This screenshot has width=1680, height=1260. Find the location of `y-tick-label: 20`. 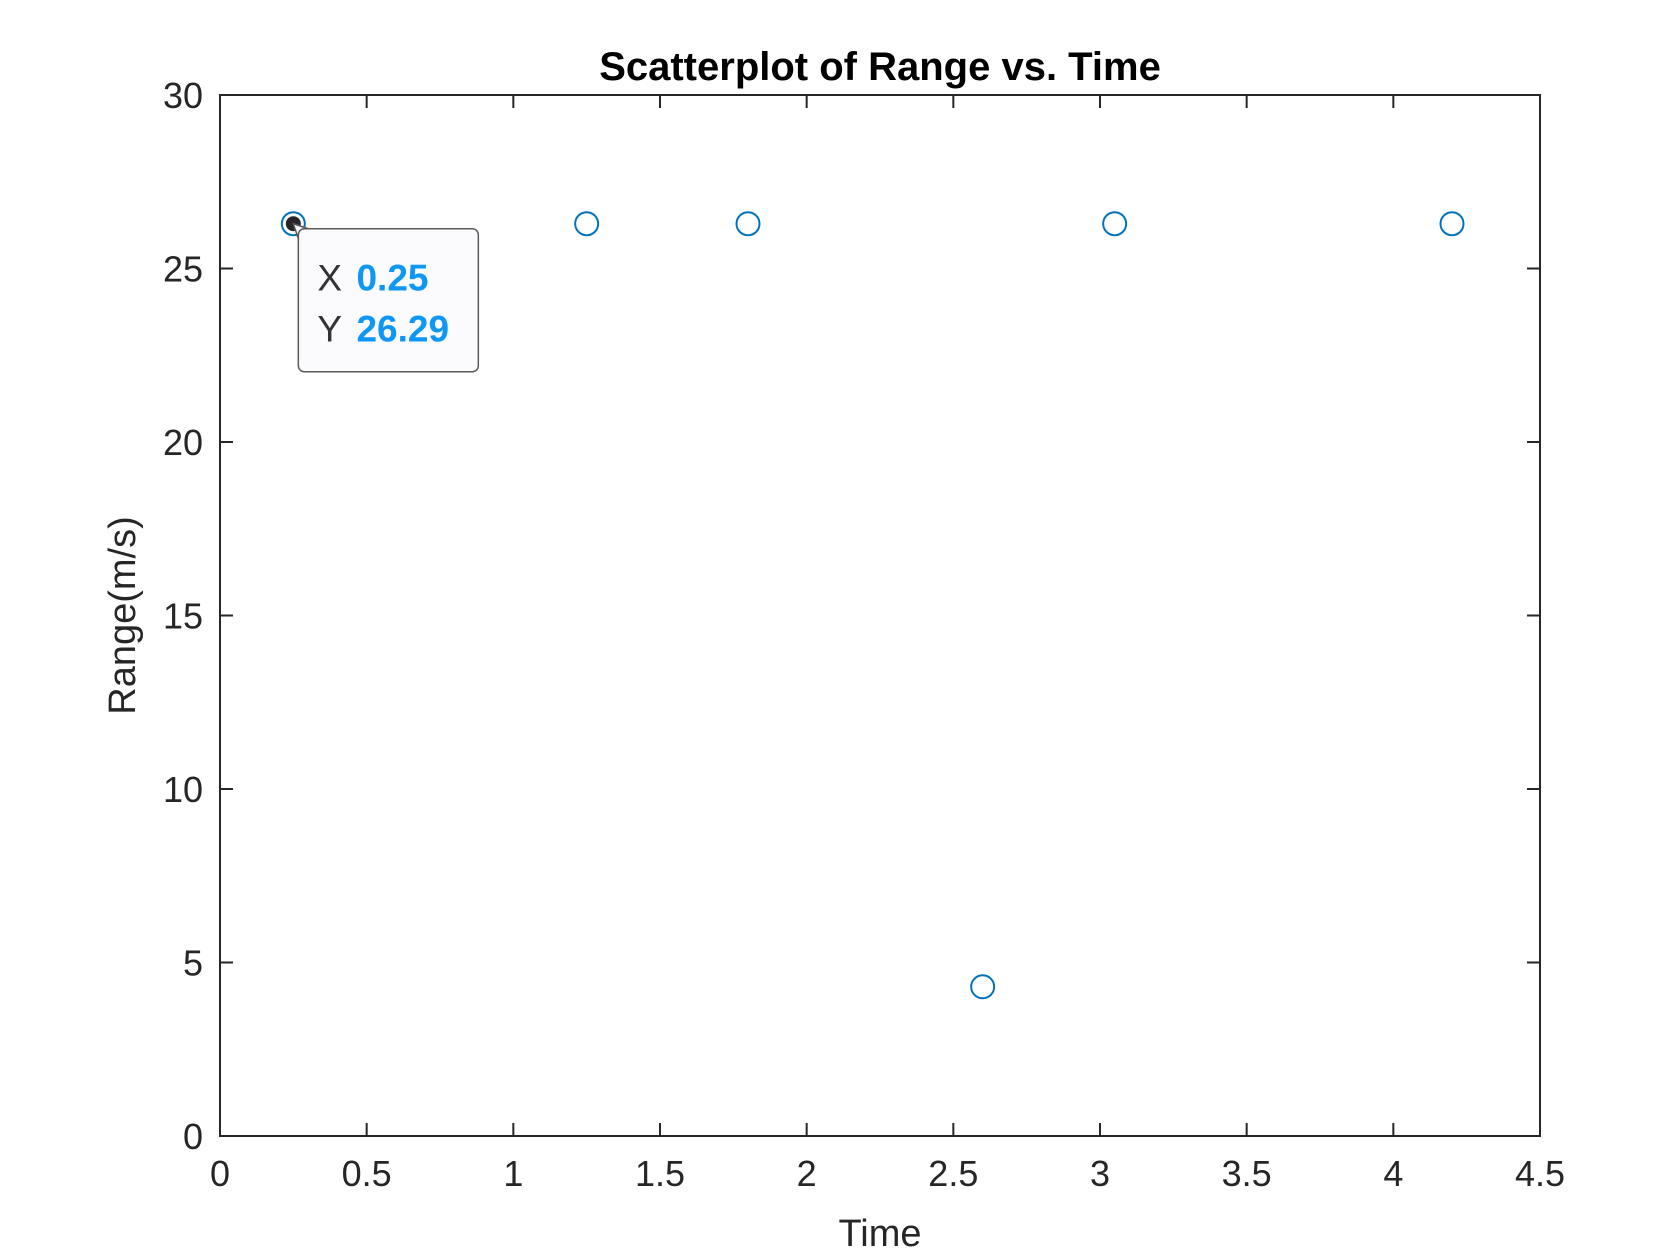

y-tick-label: 20 is located at coordinates (183, 442).